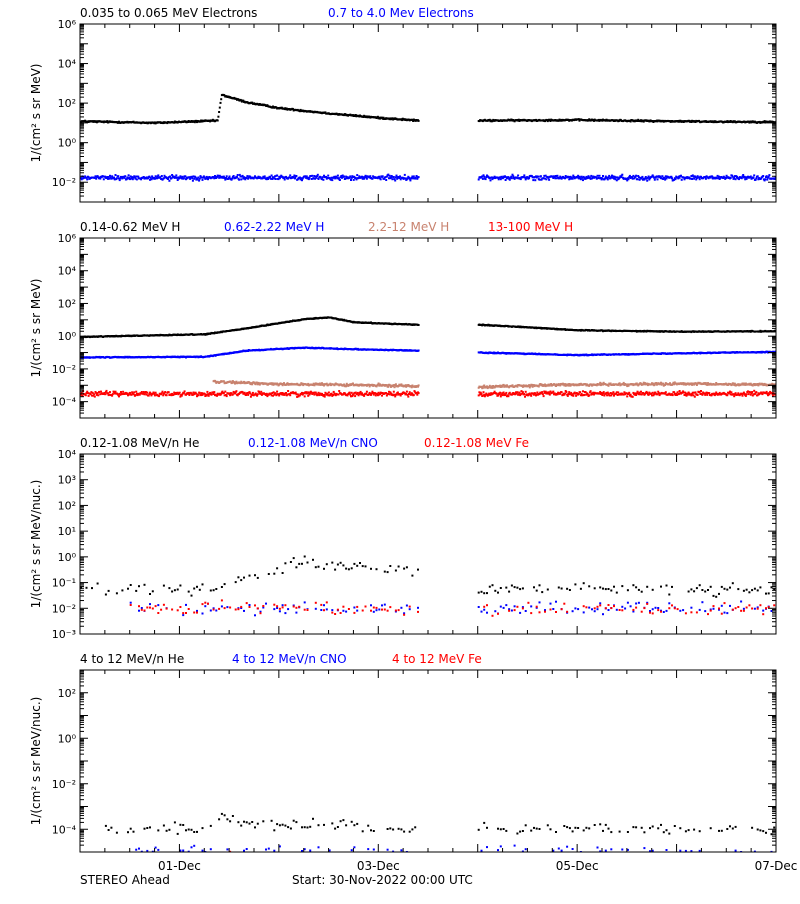 The image size is (800, 904). Describe the element at coordinates (67, 24) in the screenshot. I see `y-tick-label: 10⁶` at that location.